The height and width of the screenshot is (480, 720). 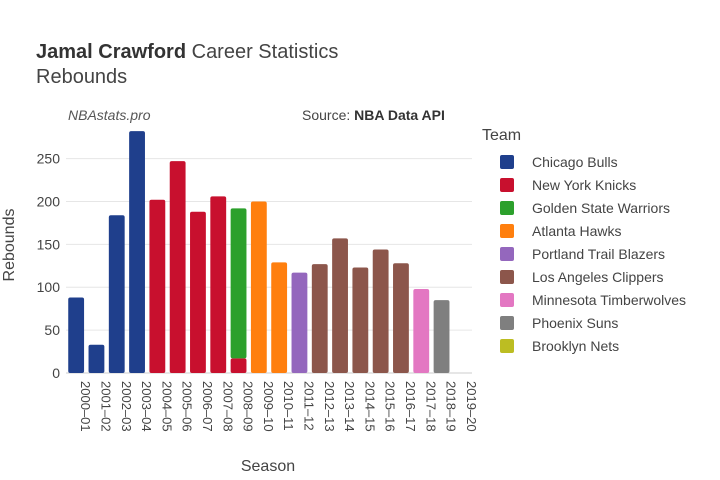 I want to click on source-prefix: Source:, so click(x=328, y=115).